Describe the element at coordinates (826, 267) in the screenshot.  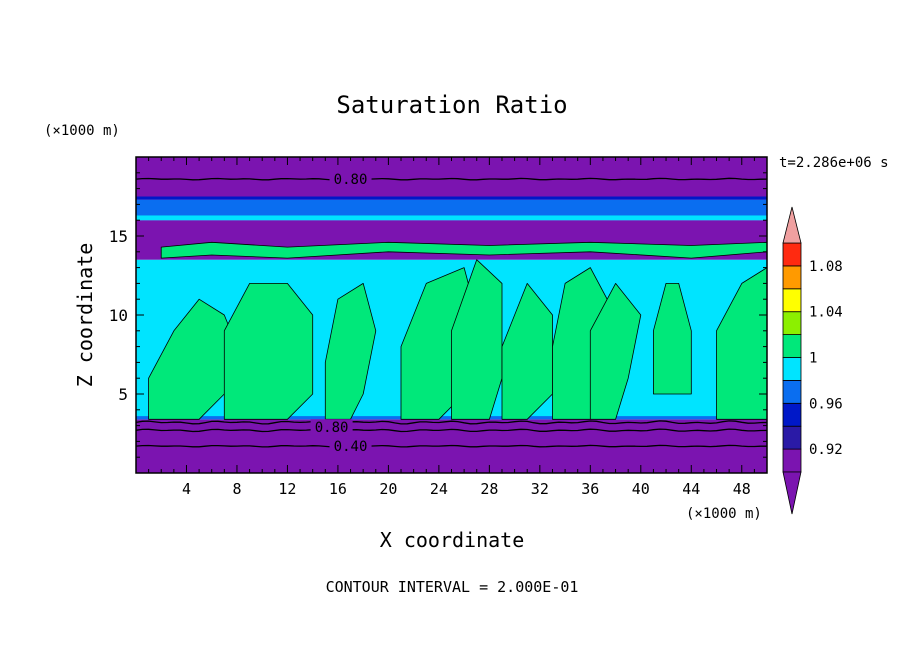
I see `colorbar-tick-label: 1.08` at that location.